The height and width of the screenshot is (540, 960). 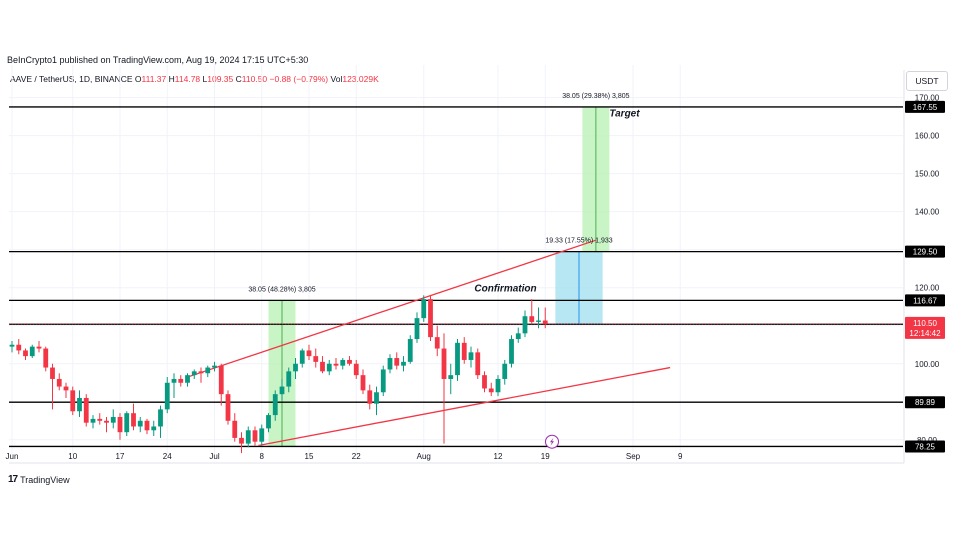 What do you see at coordinates (925, 327) in the screenshot?
I see `current-price-tag` at bounding box center [925, 327].